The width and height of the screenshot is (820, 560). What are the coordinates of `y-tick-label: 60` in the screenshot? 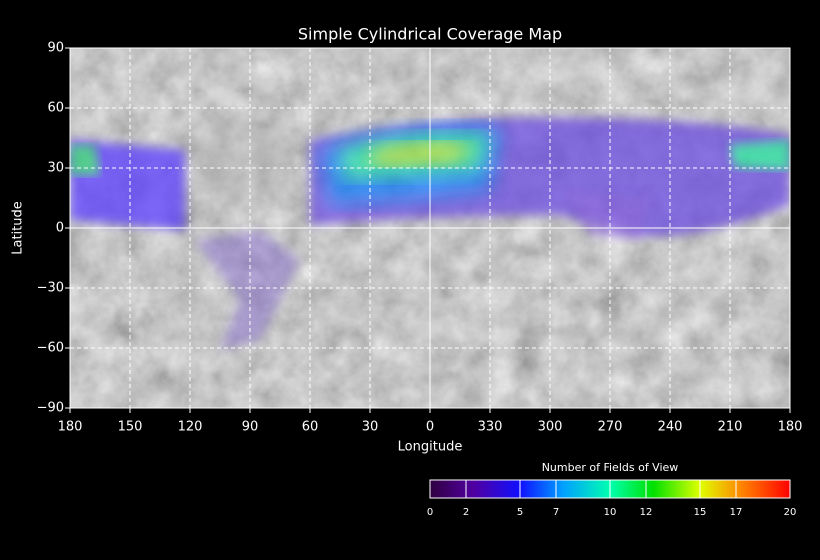 It's located at (55, 108).